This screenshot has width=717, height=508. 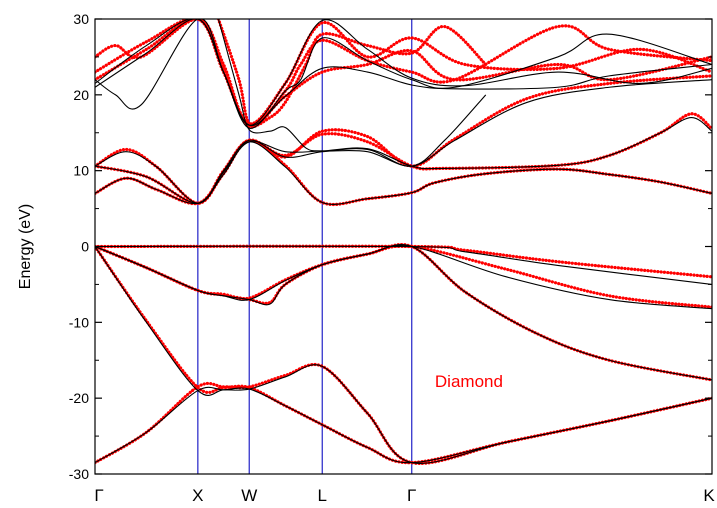 What do you see at coordinates (197, 495) in the screenshot?
I see `kpoint-label: X` at bounding box center [197, 495].